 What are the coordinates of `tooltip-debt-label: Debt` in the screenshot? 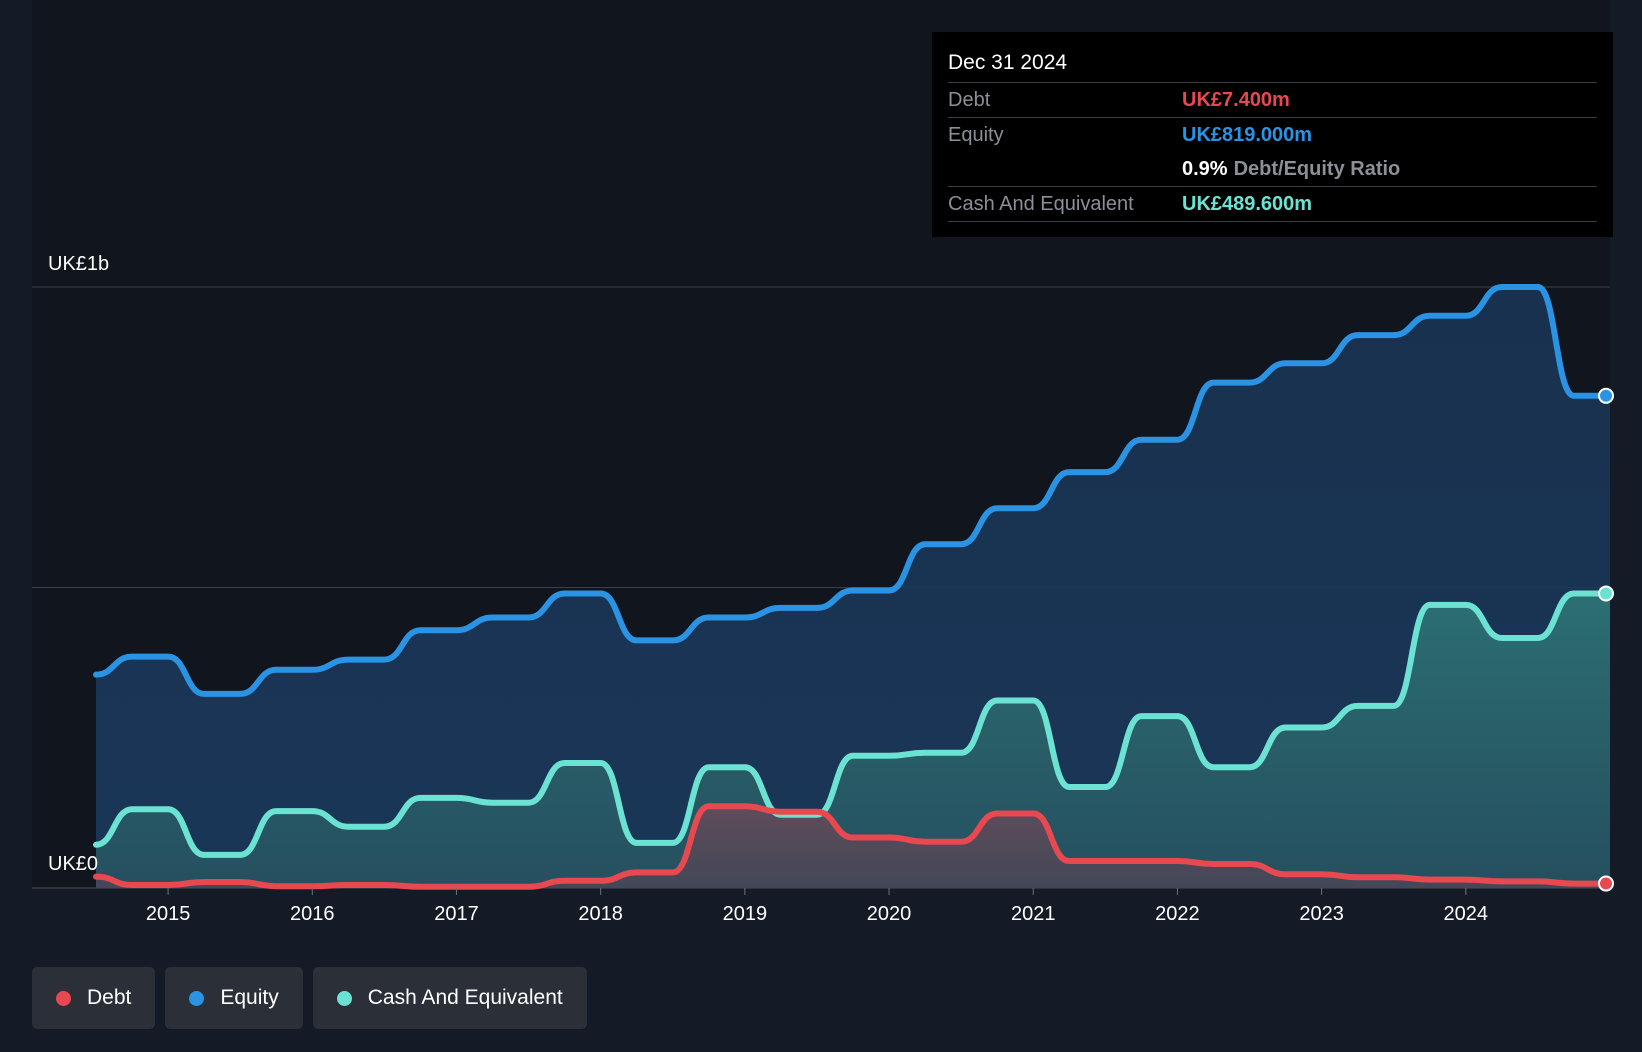 It's located at (969, 99).